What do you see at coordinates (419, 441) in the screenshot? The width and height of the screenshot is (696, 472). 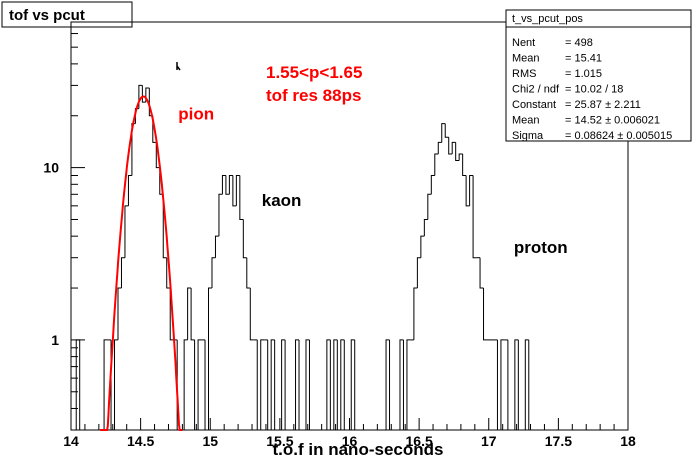 I see `x-tick-label: 16.5` at bounding box center [419, 441].